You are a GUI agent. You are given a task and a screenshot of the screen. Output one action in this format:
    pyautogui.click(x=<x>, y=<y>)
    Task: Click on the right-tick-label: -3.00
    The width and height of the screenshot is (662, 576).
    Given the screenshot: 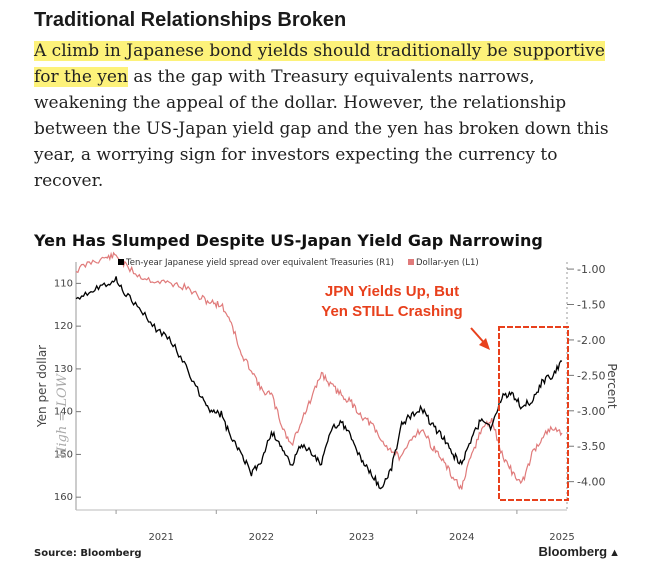 What is the action you would take?
    pyautogui.click(x=591, y=411)
    